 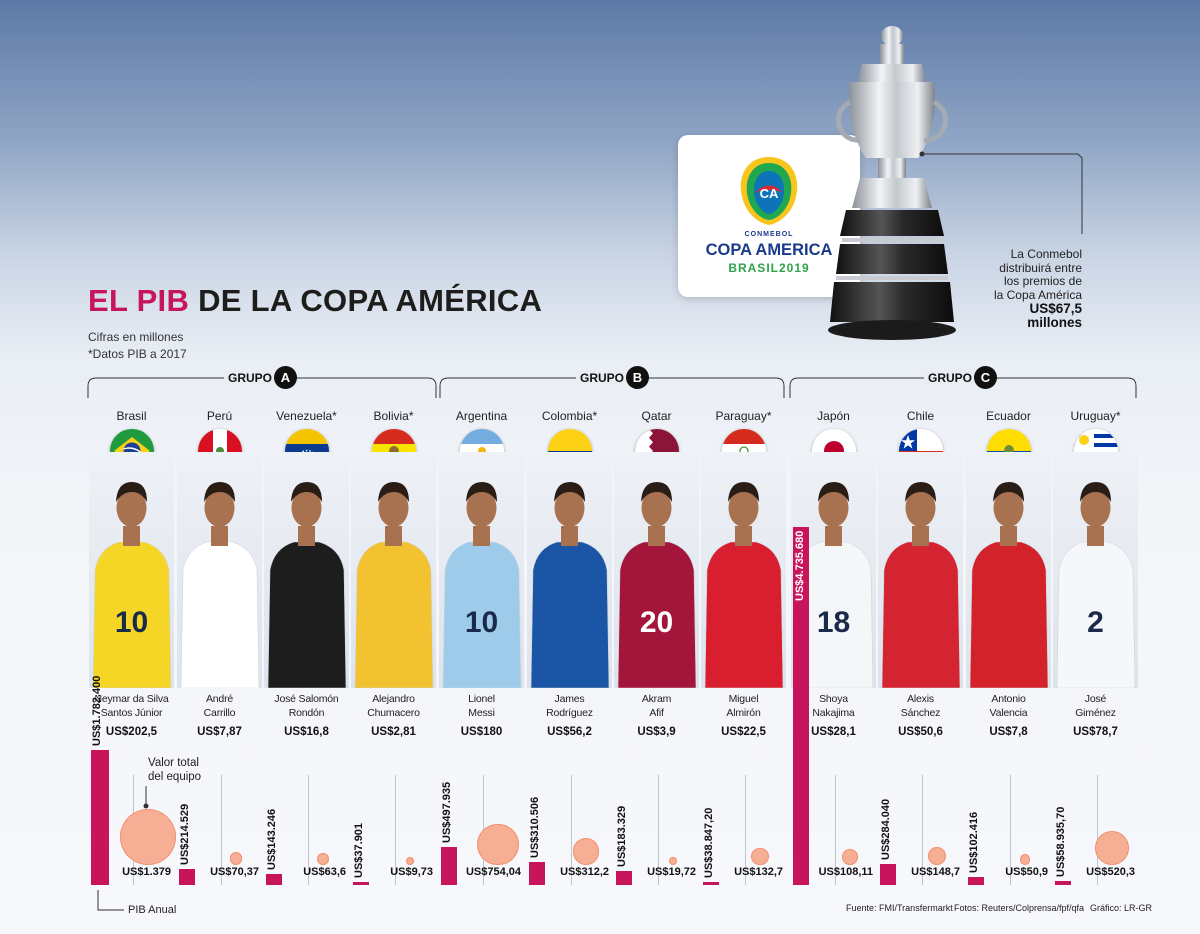 What do you see at coordinates (1019, 908) in the screenshot?
I see `photo-credit: Fotos: Reuters/Colprensa/fpf/qfa` at bounding box center [1019, 908].